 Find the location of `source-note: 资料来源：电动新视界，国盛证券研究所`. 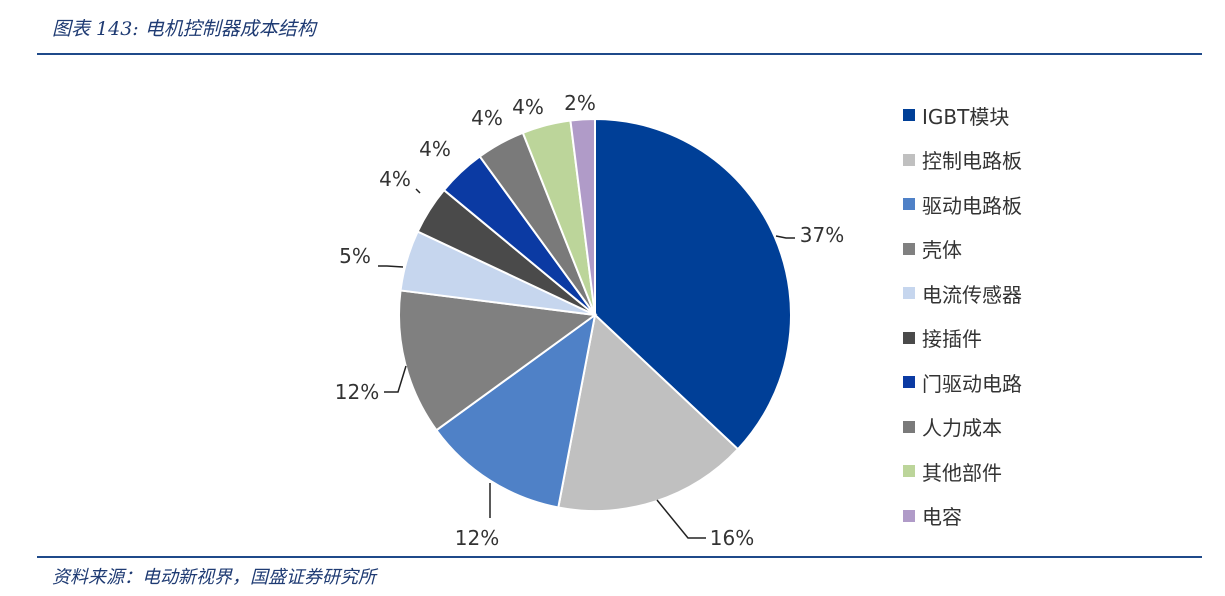

source-note: 资料来源：电动新视界，国盛证券研究所 is located at coordinates (214, 577).